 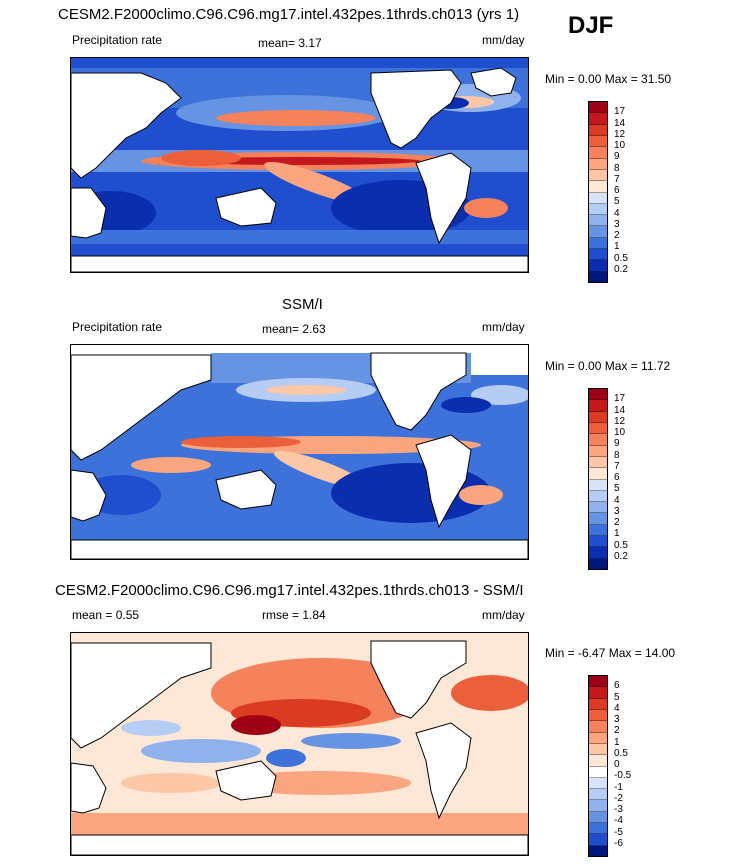 What do you see at coordinates (634, 191) in the screenshot?
I see `panel-1-colorbar-ticks: 17 14 12 10 9 8 7 6 5 4 3 2 1 0.5 0.2` at bounding box center [634, 191].